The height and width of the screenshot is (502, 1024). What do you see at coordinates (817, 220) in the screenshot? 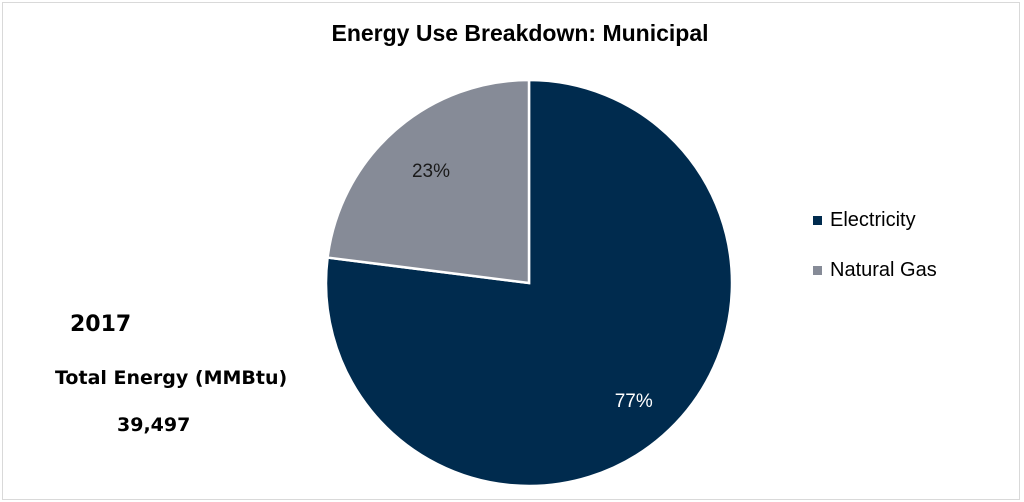
I see `legend-swatch-electricity` at bounding box center [817, 220].